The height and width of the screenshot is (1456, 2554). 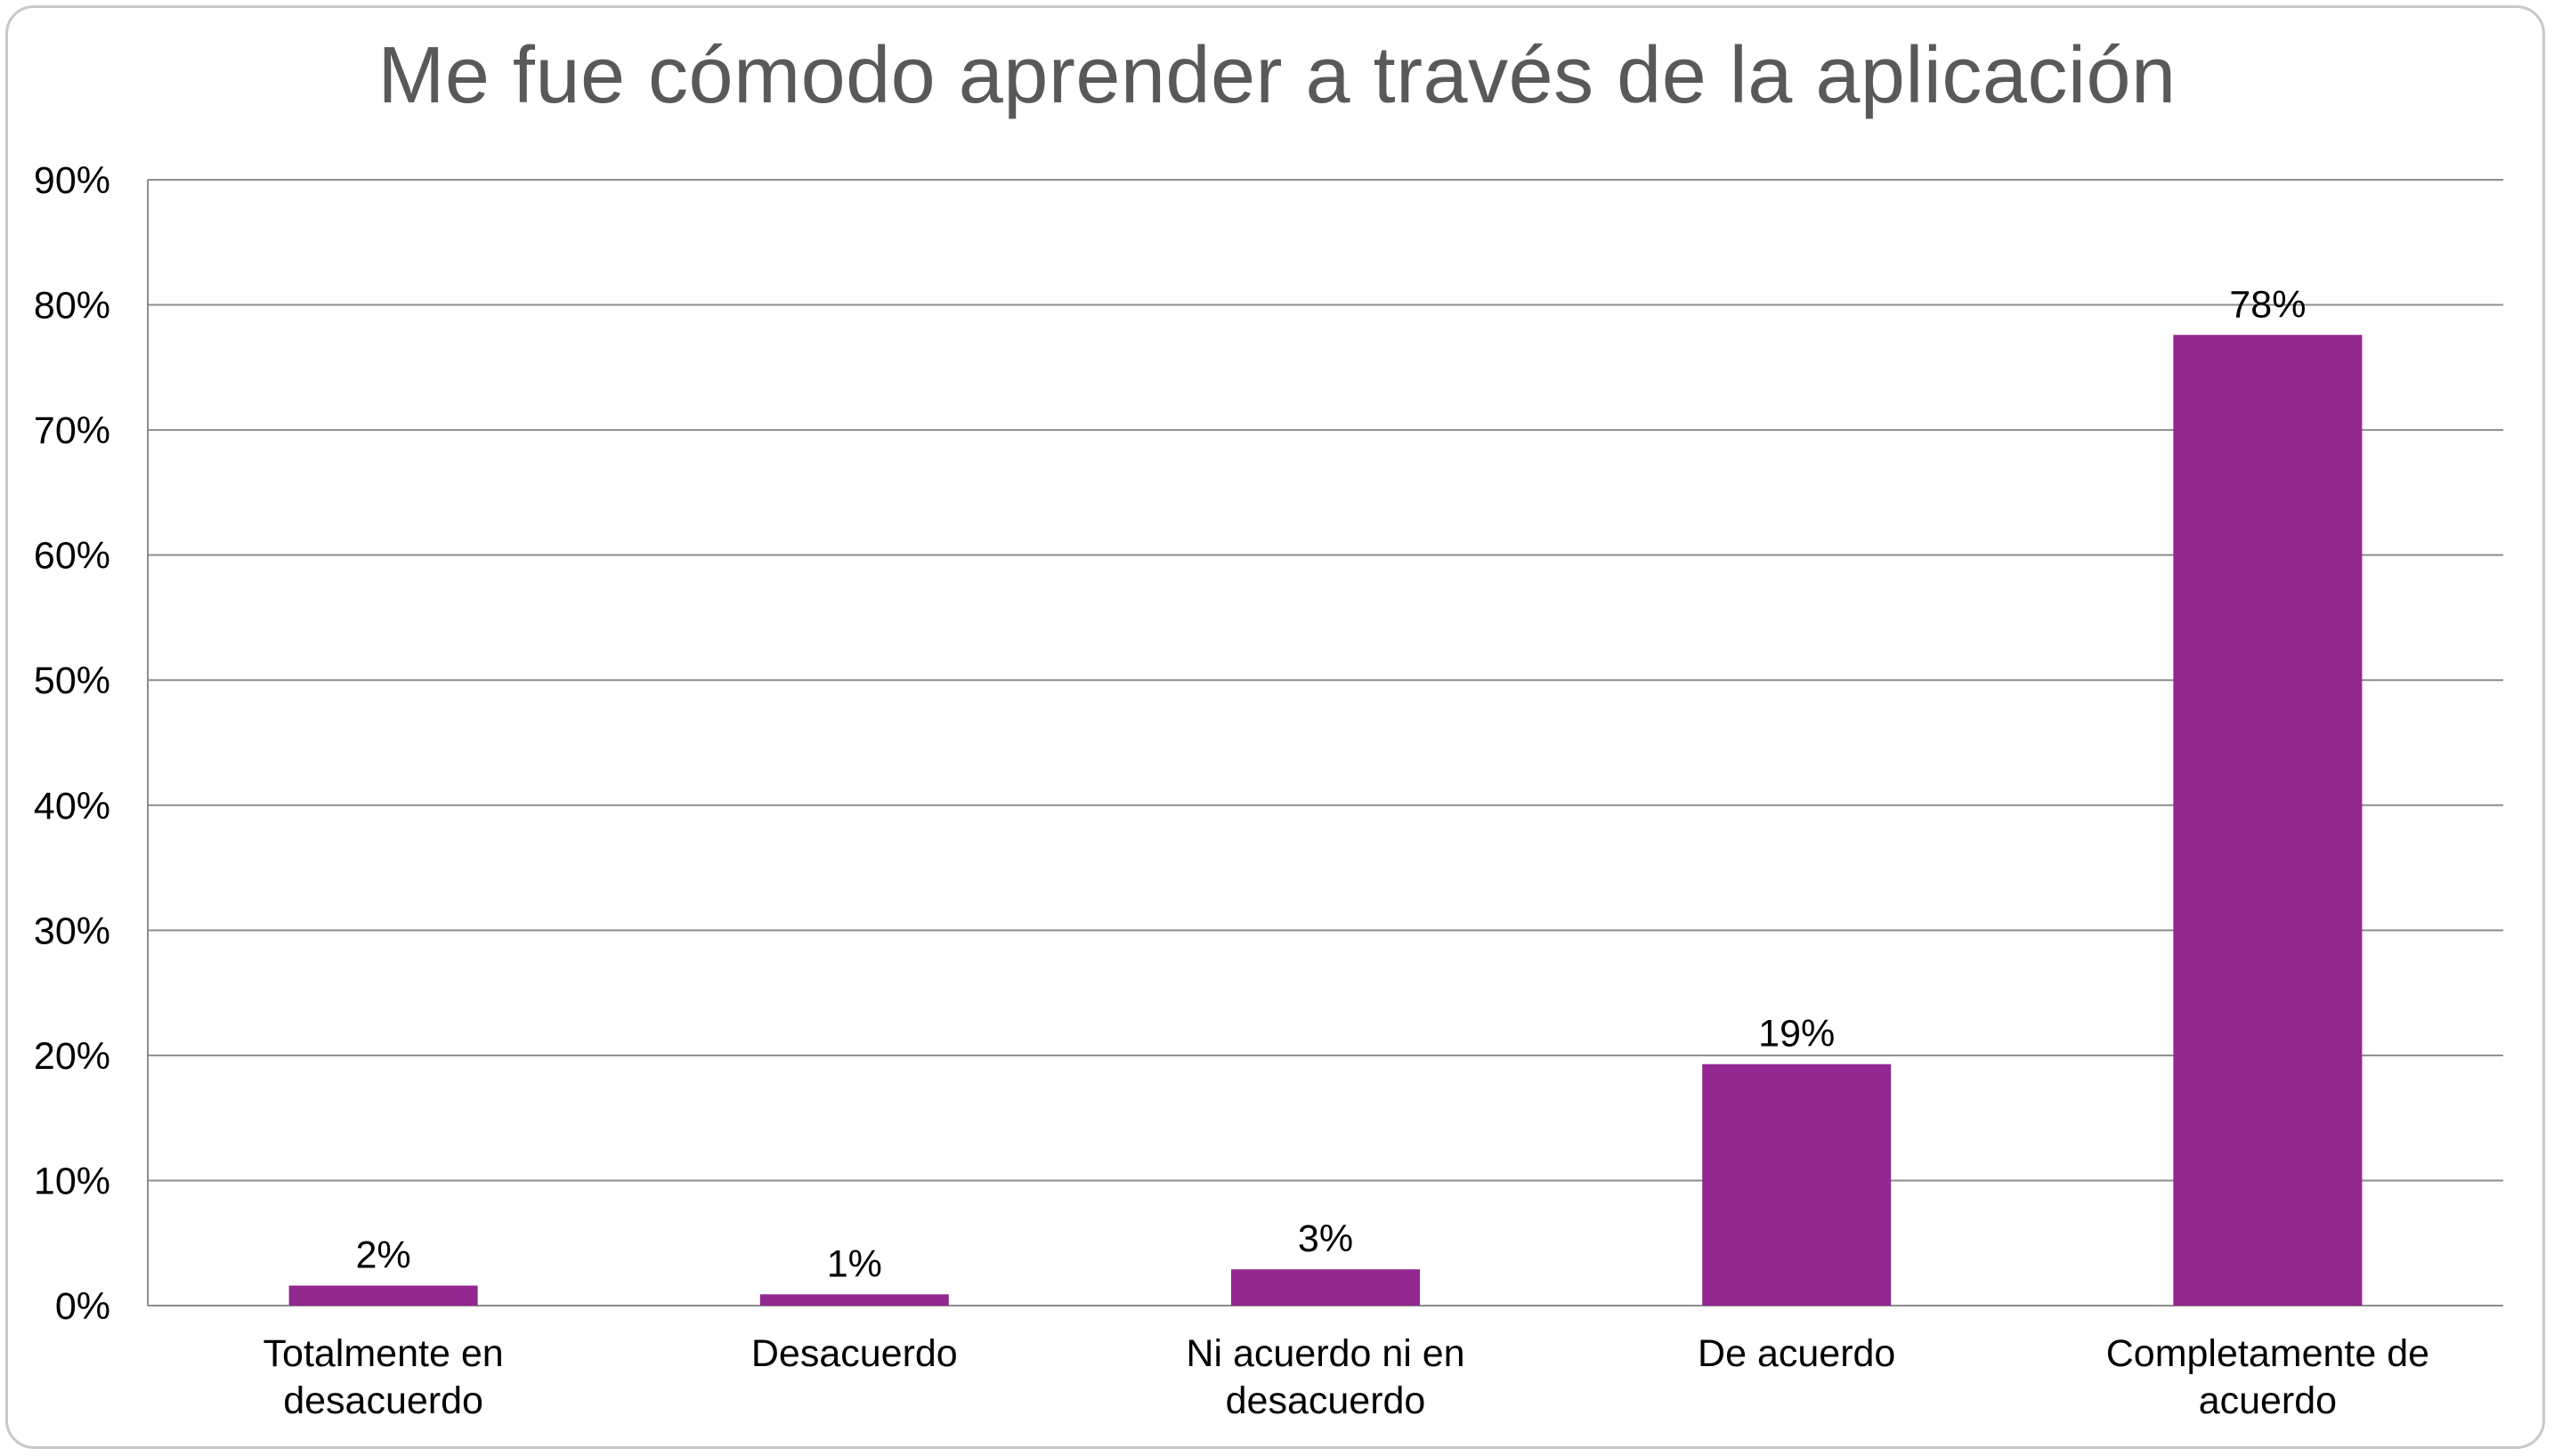 I want to click on y-tick-labels: 0% 10% 20% 30% 40% 50% 60% 70% 80% 90%, so click(x=72, y=743).